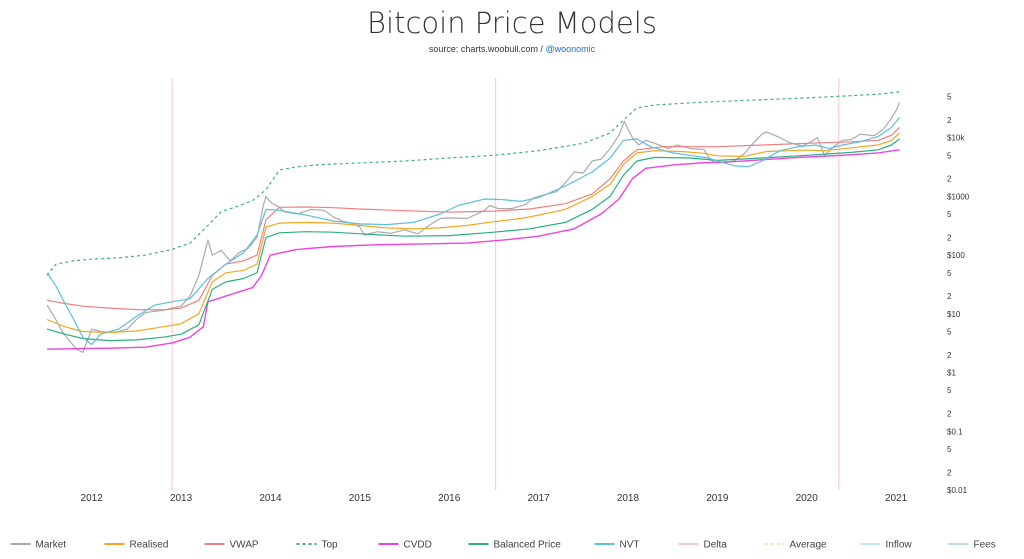 Image resolution: width=1024 pixels, height=559 pixels. I want to click on x-tick-label: 2013, so click(181, 498).